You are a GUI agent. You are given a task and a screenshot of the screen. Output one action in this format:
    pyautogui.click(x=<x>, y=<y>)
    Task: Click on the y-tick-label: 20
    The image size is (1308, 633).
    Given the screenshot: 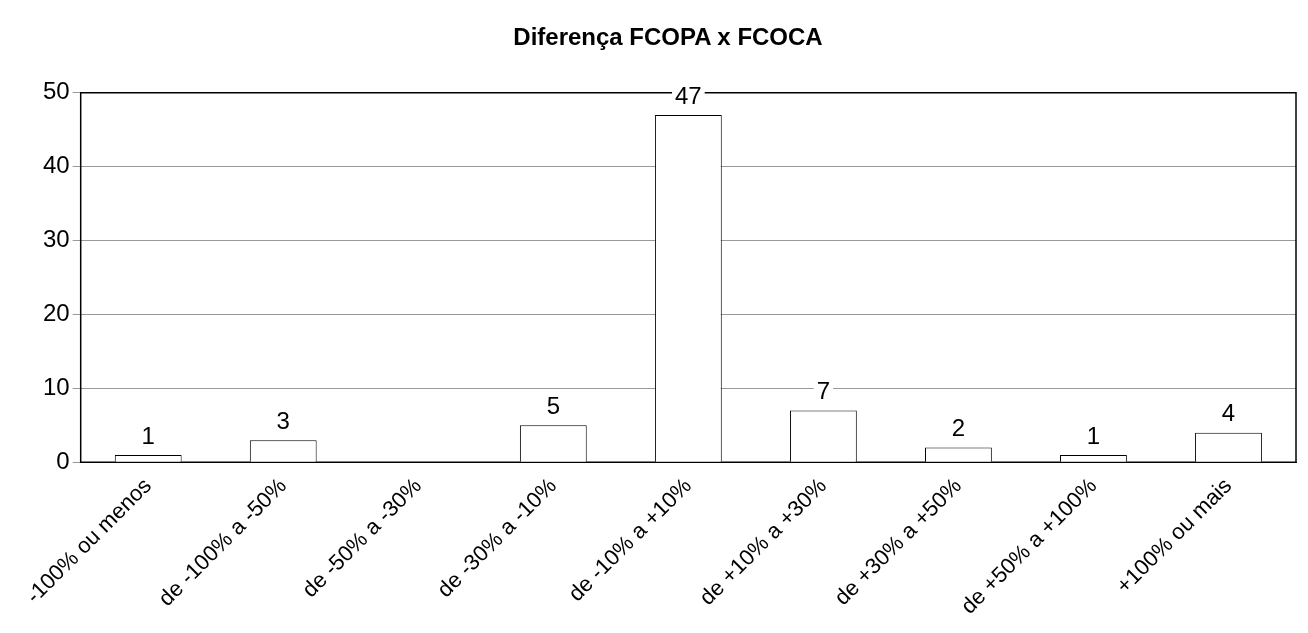 What is the action you would take?
    pyautogui.click(x=56, y=313)
    